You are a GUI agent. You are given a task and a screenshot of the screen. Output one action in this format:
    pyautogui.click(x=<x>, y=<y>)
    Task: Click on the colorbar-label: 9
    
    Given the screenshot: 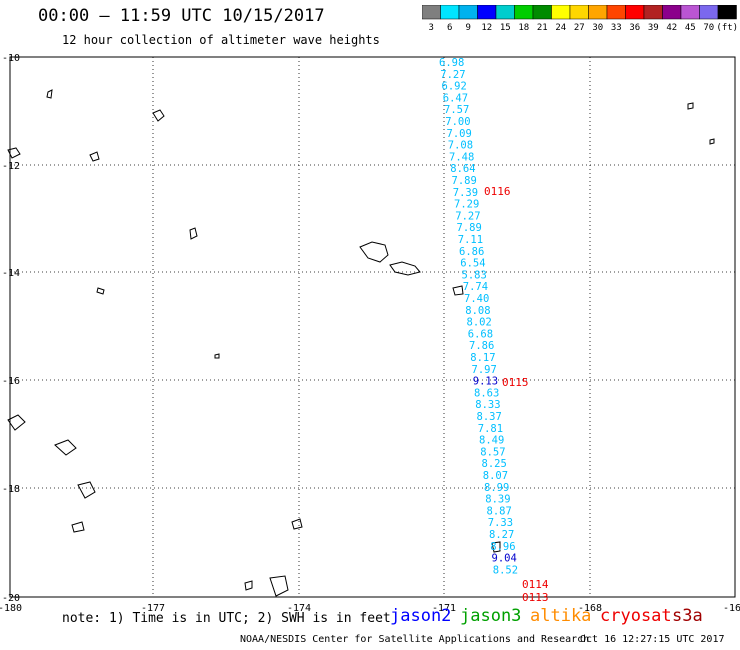 What is the action you would take?
    pyautogui.click(x=468, y=27)
    